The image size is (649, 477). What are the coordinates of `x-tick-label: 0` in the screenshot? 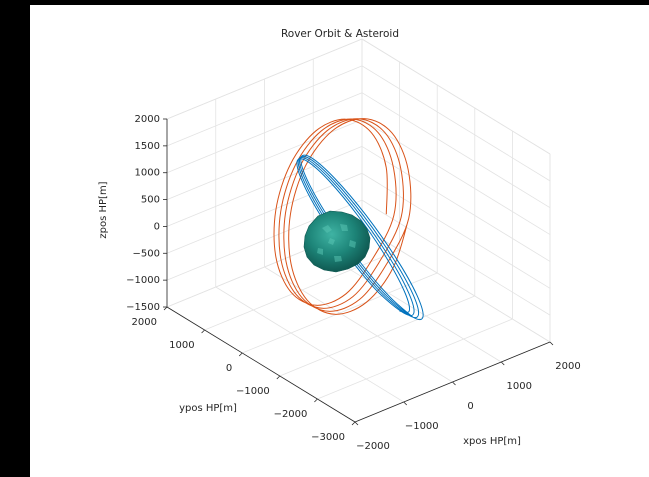 It's located at (470, 406).